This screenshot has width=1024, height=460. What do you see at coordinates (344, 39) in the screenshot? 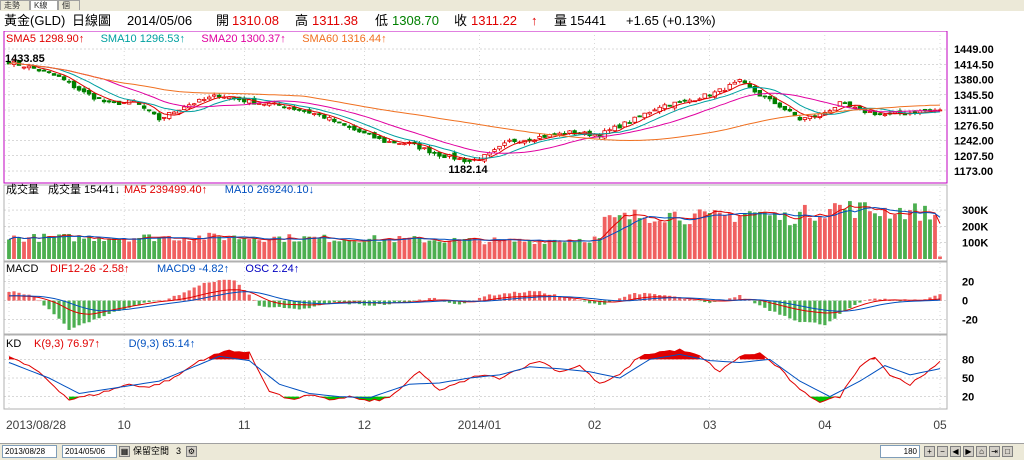
I see `legend-sma60: SMA60 1316.44↑` at bounding box center [344, 39].